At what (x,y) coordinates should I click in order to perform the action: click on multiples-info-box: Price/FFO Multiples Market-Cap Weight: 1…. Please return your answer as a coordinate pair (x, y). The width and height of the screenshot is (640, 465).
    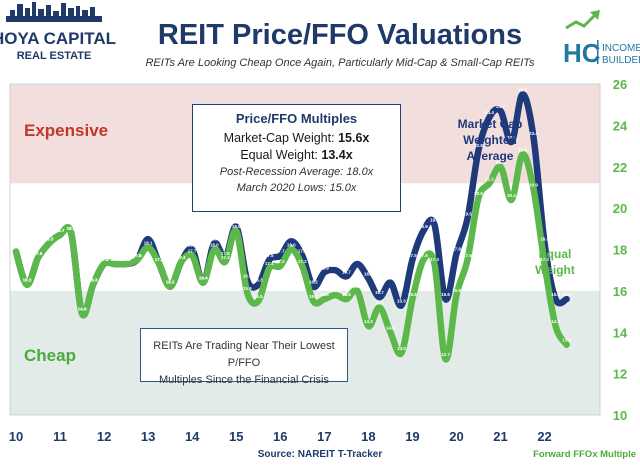
    Looking at the image, I should click on (296, 158).